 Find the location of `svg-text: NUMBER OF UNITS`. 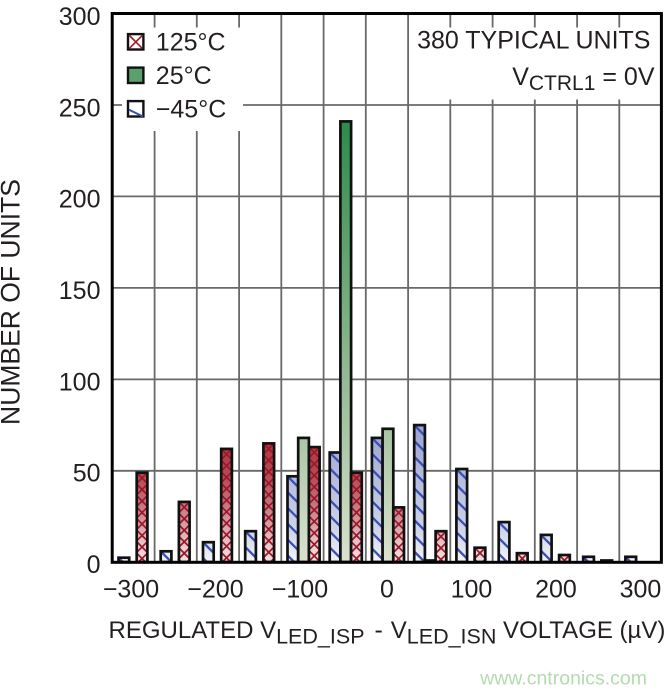

svg-text: NUMBER OF UNITS is located at coordinates (13, 302).